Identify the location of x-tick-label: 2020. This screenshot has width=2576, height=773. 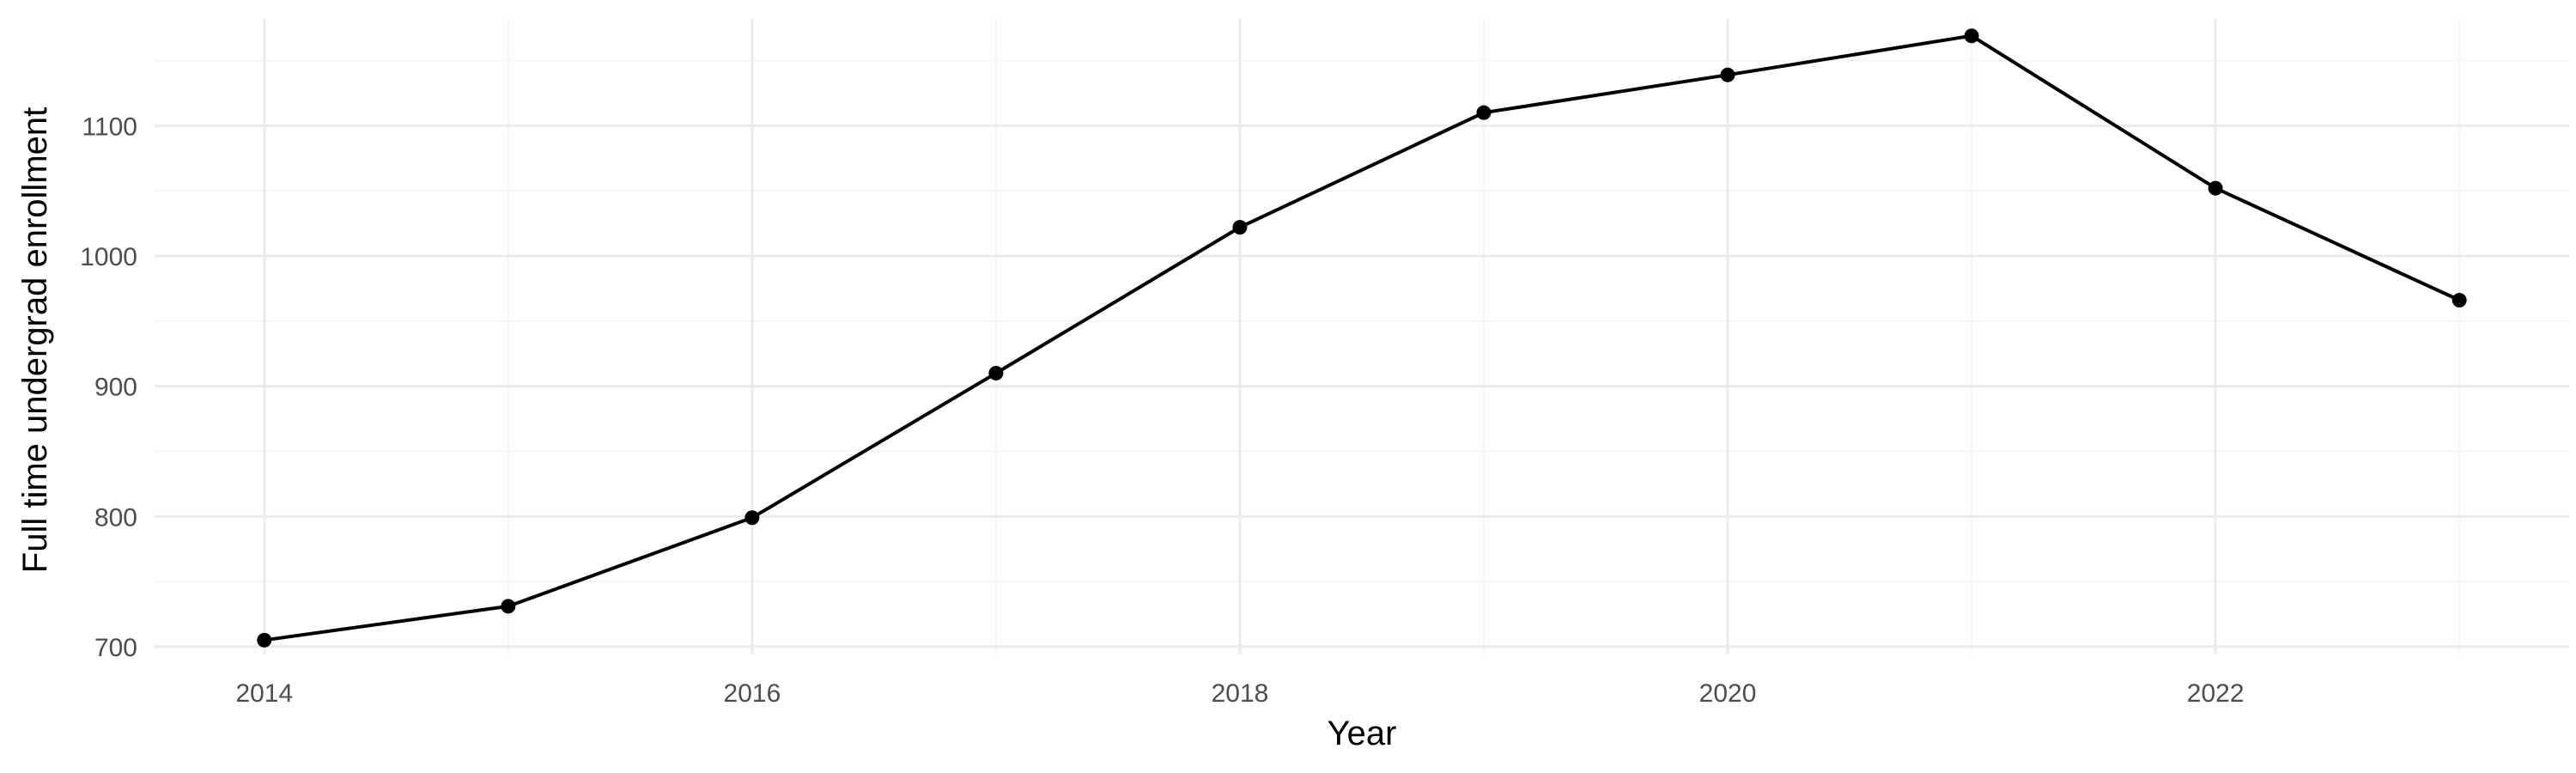
(1728, 693).